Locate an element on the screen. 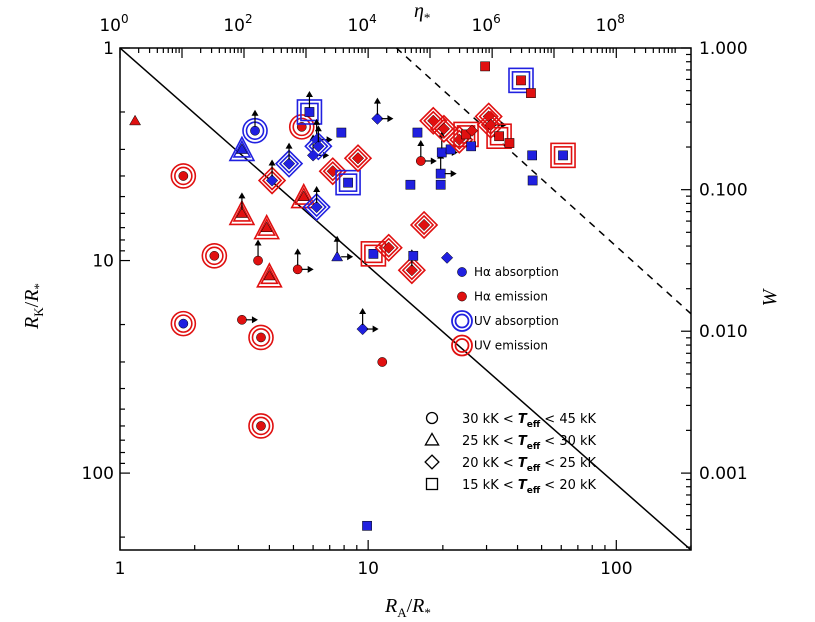 Image resolution: width=815 pixels, height=622 pixels. x-tick-label: 100 is located at coordinates (616, 569).